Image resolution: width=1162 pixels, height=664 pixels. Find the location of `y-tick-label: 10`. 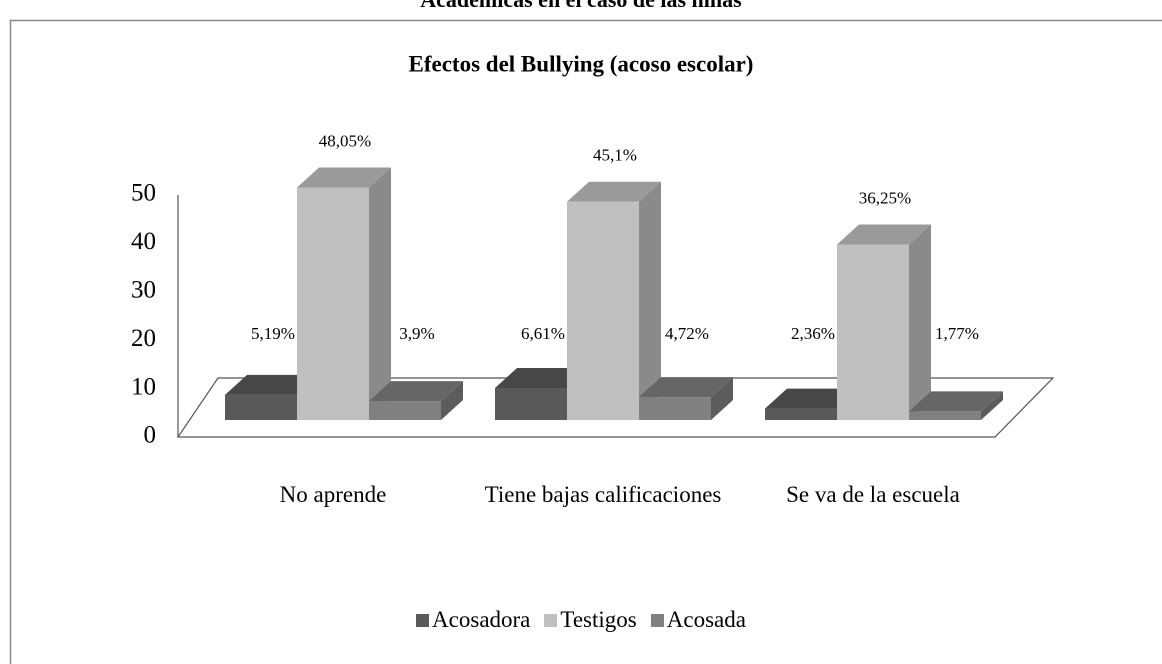

y-tick-label: 10 is located at coordinates (143, 386).